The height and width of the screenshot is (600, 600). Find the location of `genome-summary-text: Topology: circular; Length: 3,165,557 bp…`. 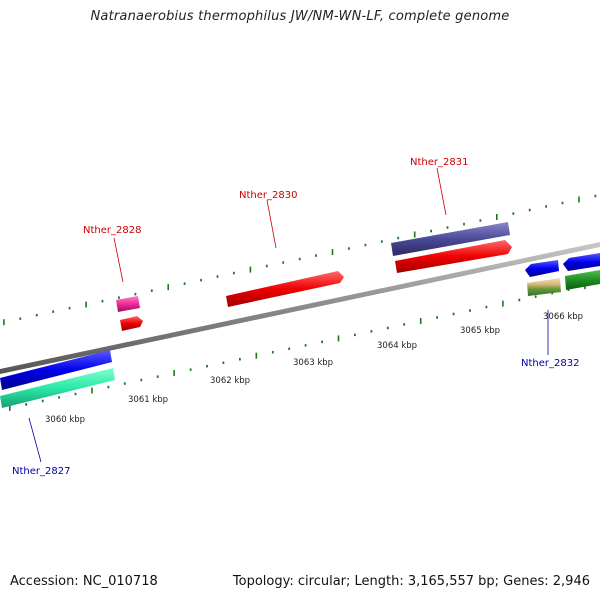

genome-summary-text: Topology: circular; Length: 3,165,557 bp… is located at coordinates (411, 581).